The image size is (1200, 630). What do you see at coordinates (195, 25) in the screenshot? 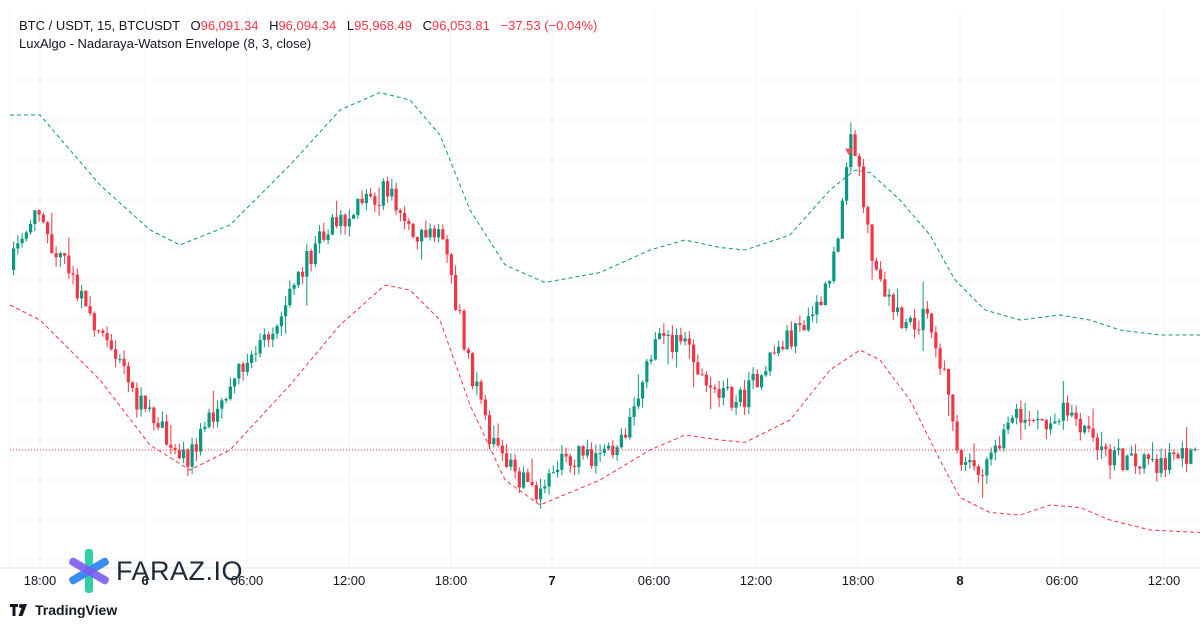
I see `open-label: O` at bounding box center [195, 25].